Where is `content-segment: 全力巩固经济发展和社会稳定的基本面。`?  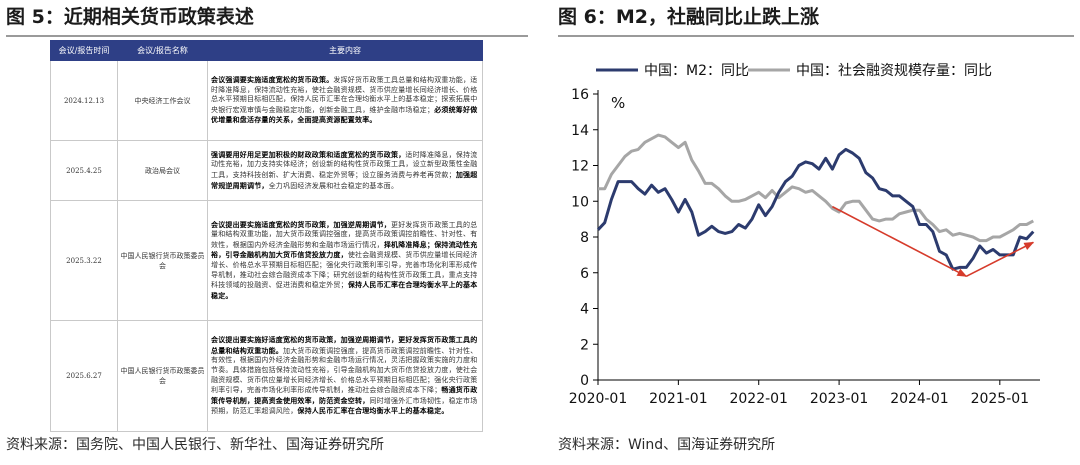
content-segment: 全力巩固经济发展和社会稳定的基本面。 is located at coordinates (333, 185).